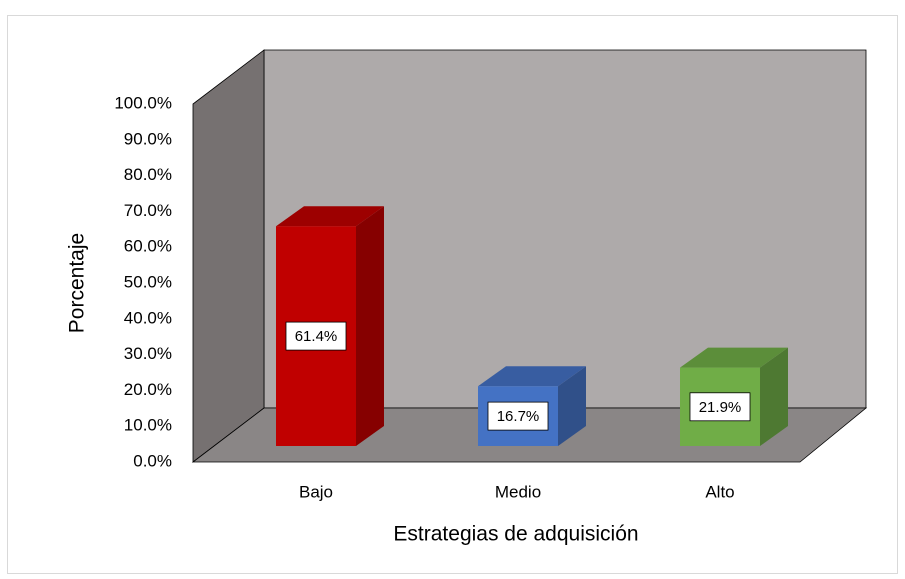  What do you see at coordinates (143, 102) in the screenshot?
I see `y-tick-label: 100.0%` at bounding box center [143, 102].